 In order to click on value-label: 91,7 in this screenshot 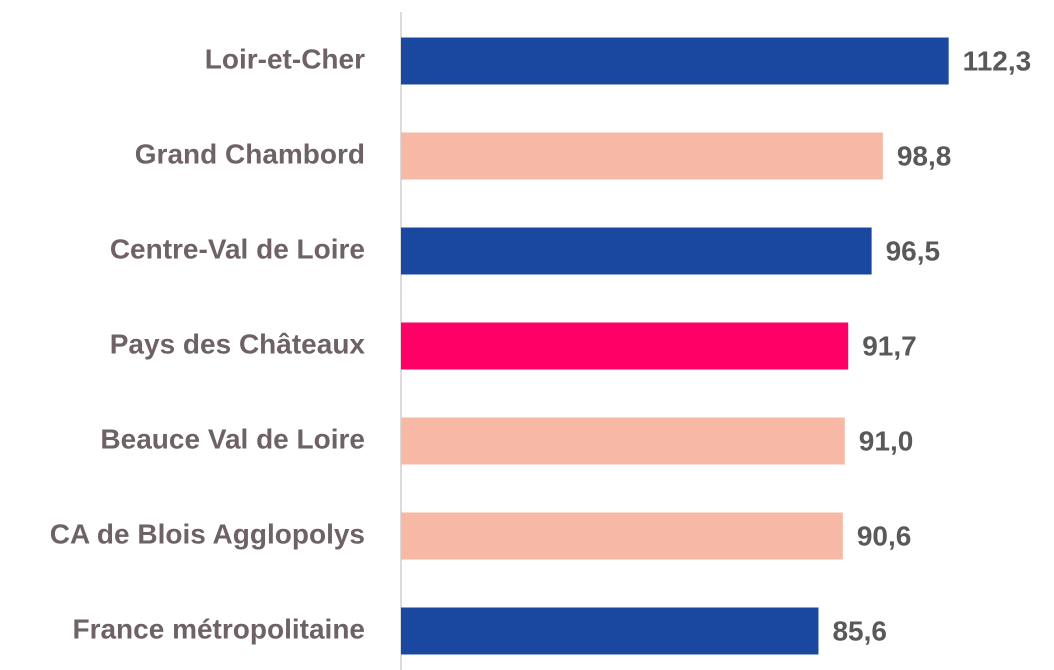, I will do `click(889, 345)`.